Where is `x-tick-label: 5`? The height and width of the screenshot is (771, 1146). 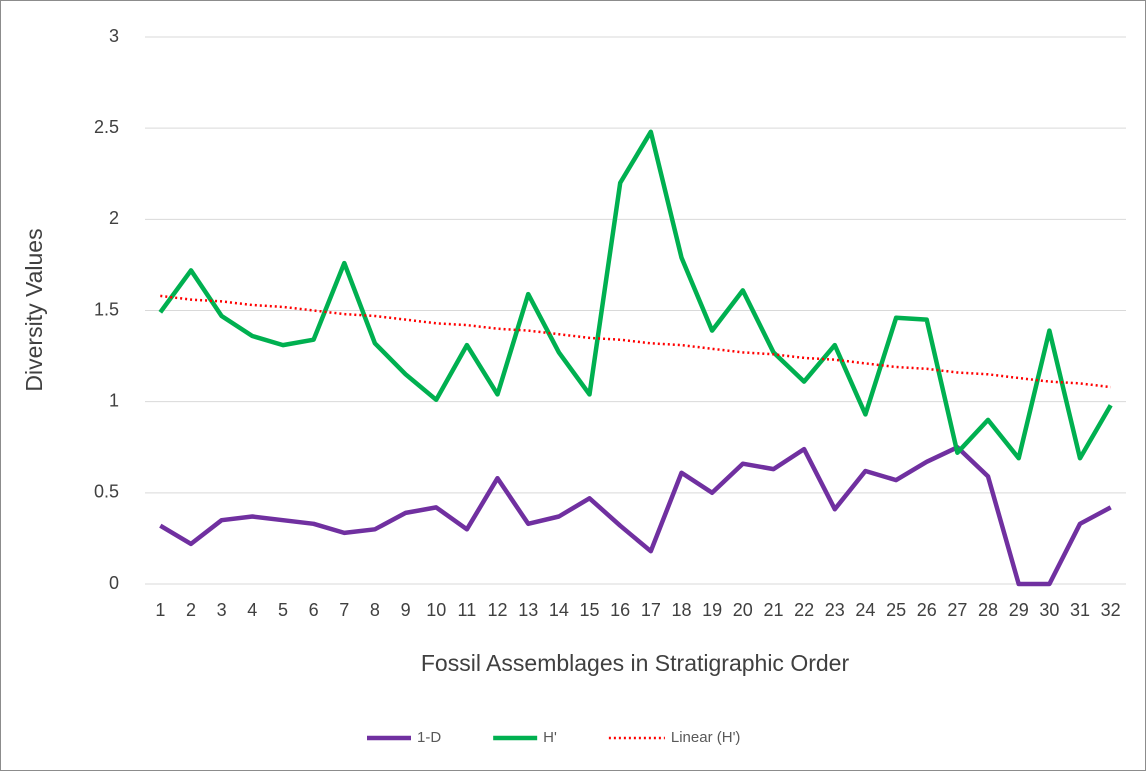 x-tick-label: 5 is located at coordinates (283, 610).